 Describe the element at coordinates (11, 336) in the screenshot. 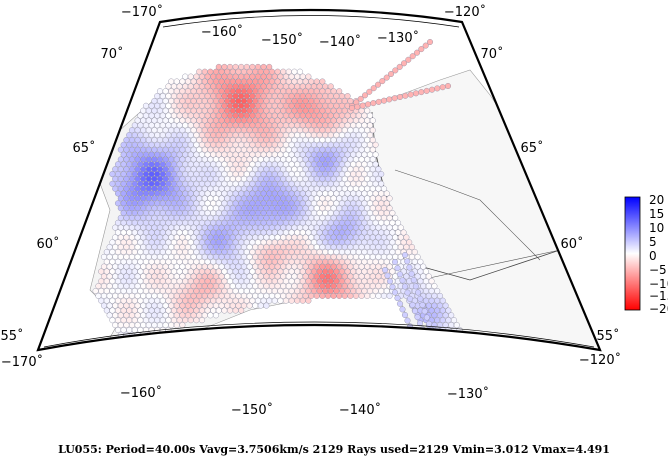

I see `left-tick-label: 55˚` at that location.